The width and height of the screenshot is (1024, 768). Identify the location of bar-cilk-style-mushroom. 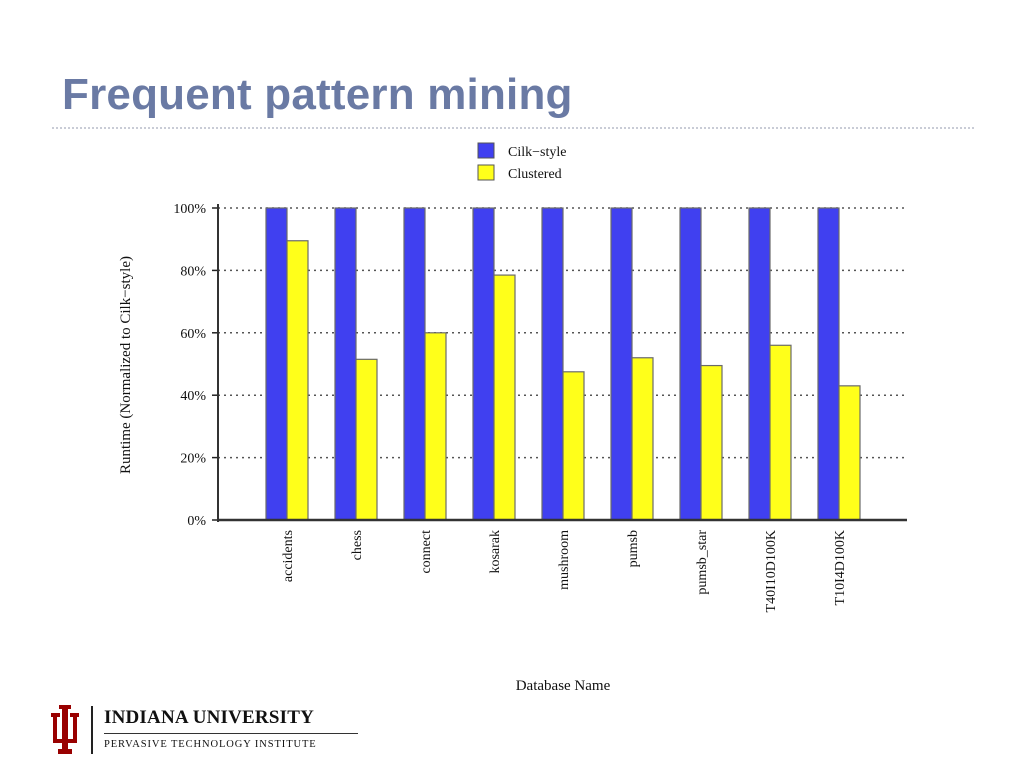
(552, 364).